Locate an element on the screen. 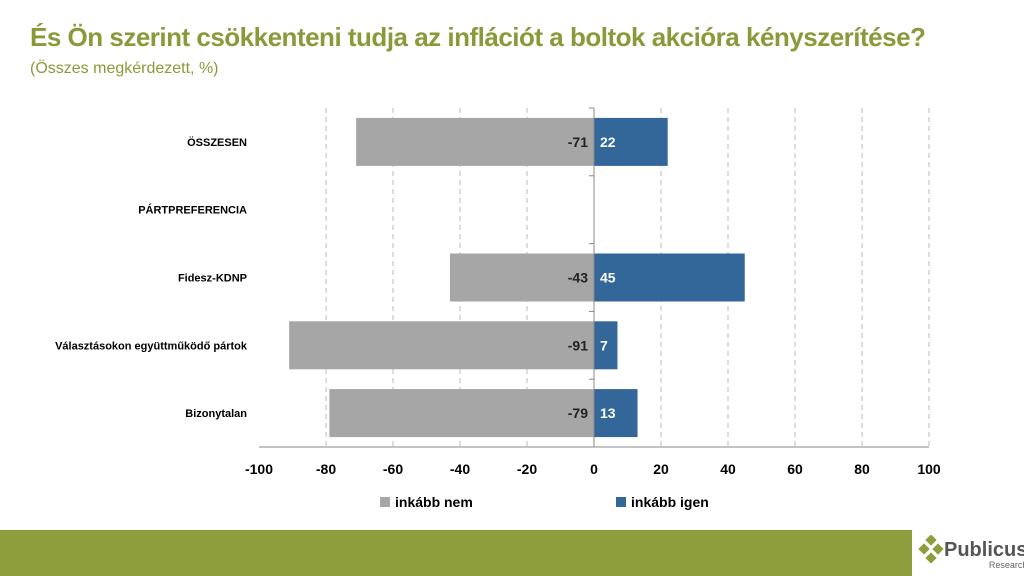  x-tick-label: -20 is located at coordinates (527, 469).